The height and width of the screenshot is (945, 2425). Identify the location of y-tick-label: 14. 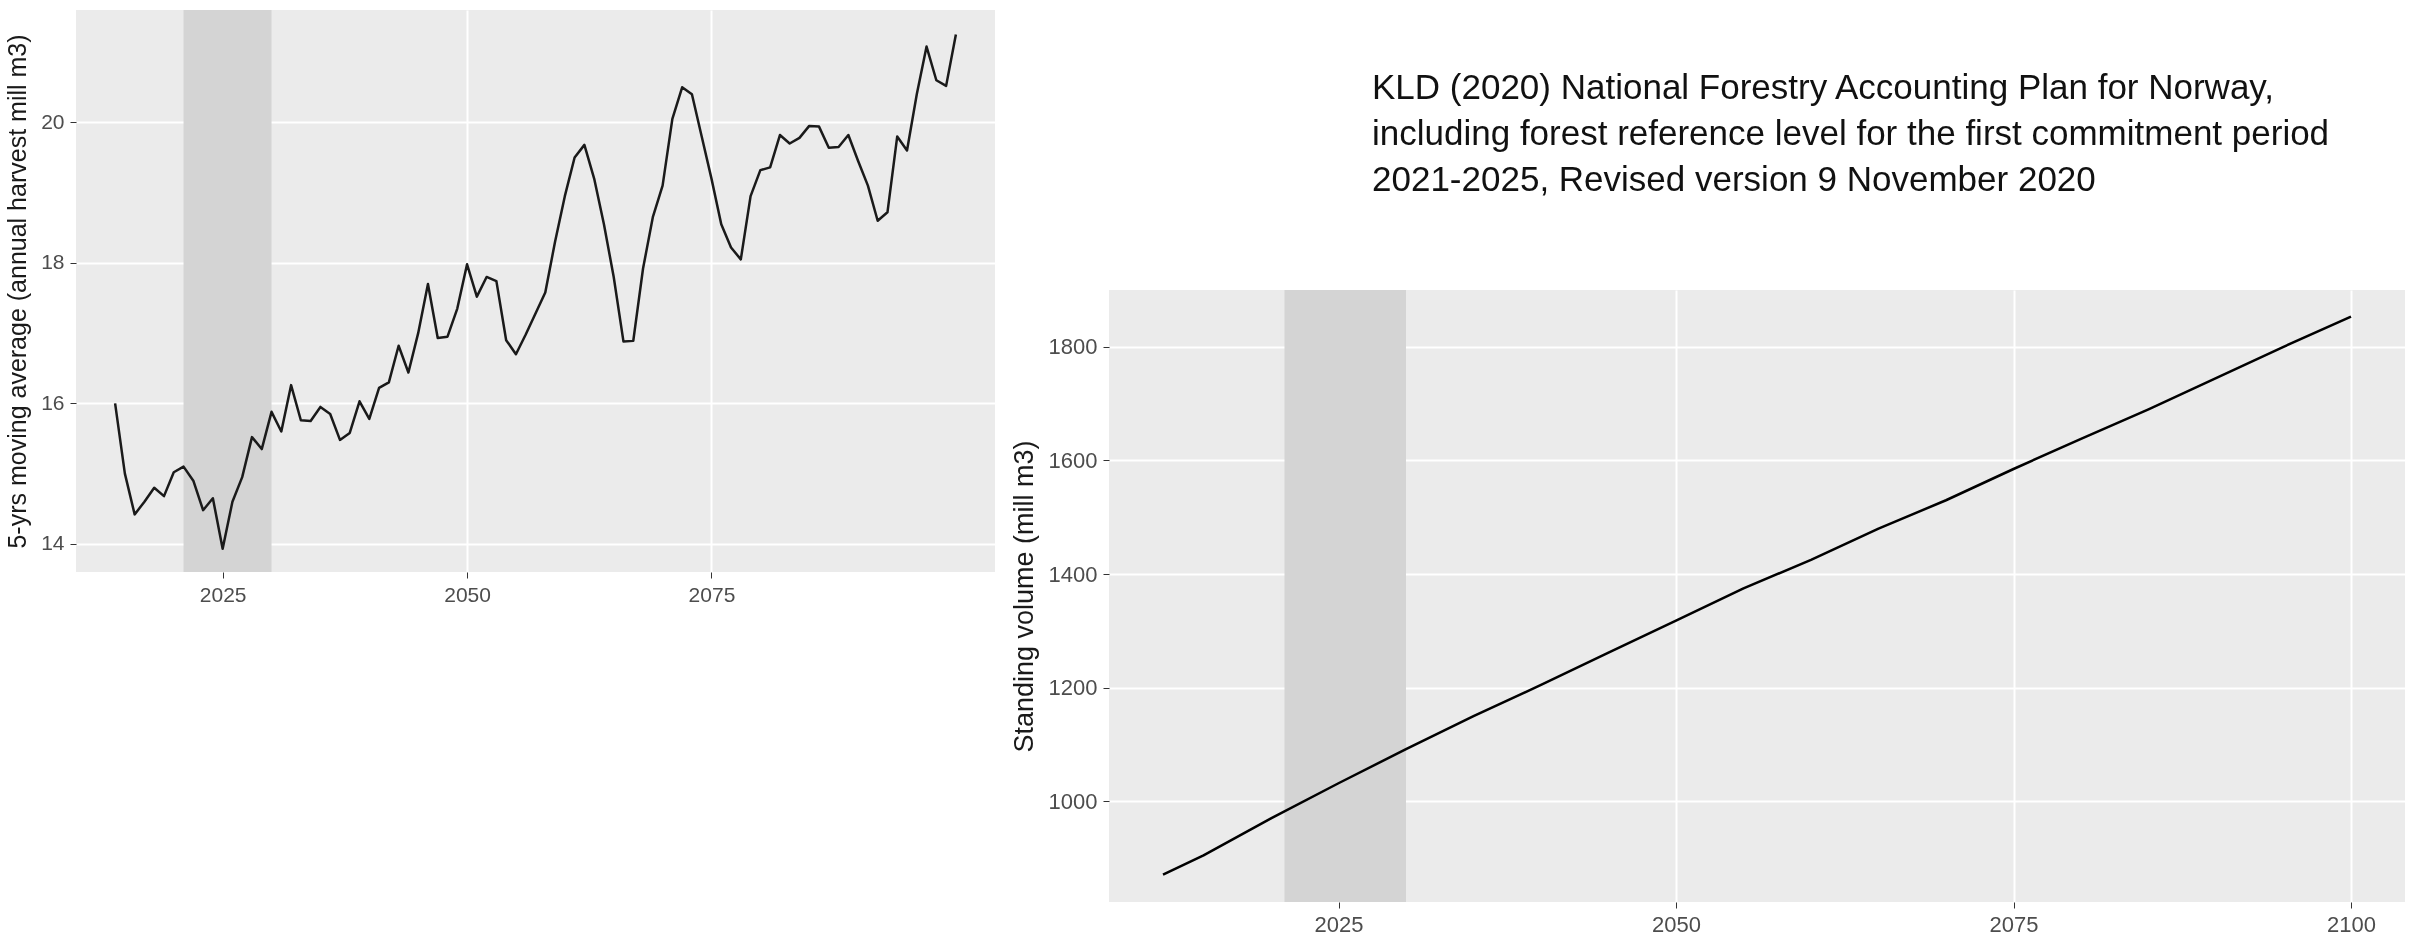
(53, 543).